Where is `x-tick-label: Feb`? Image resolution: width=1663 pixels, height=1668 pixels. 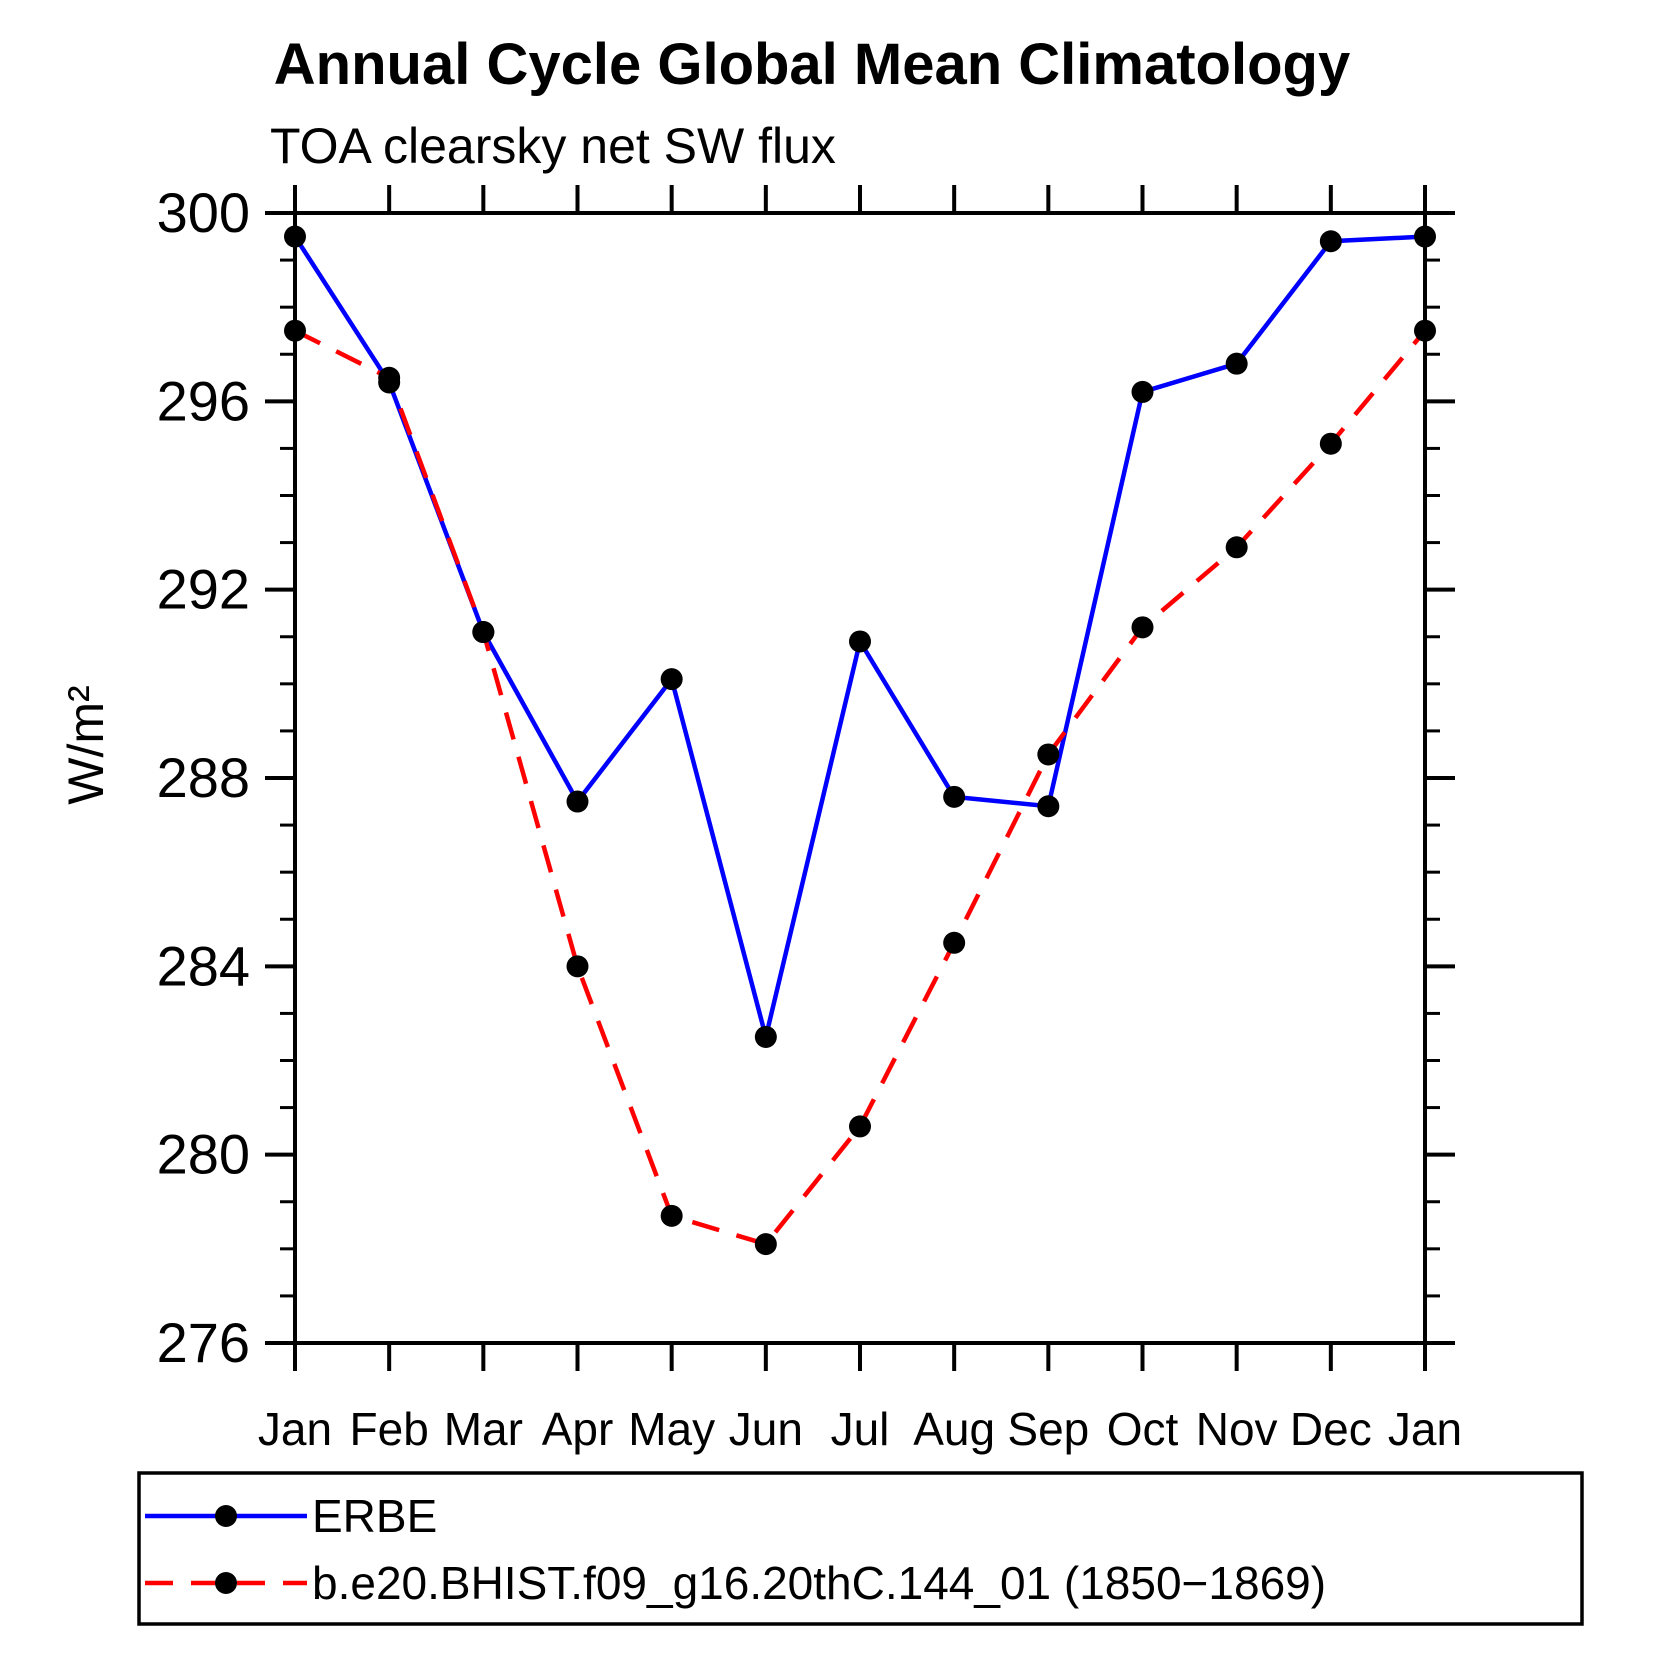 x-tick-label: Feb is located at coordinates (389, 1429).